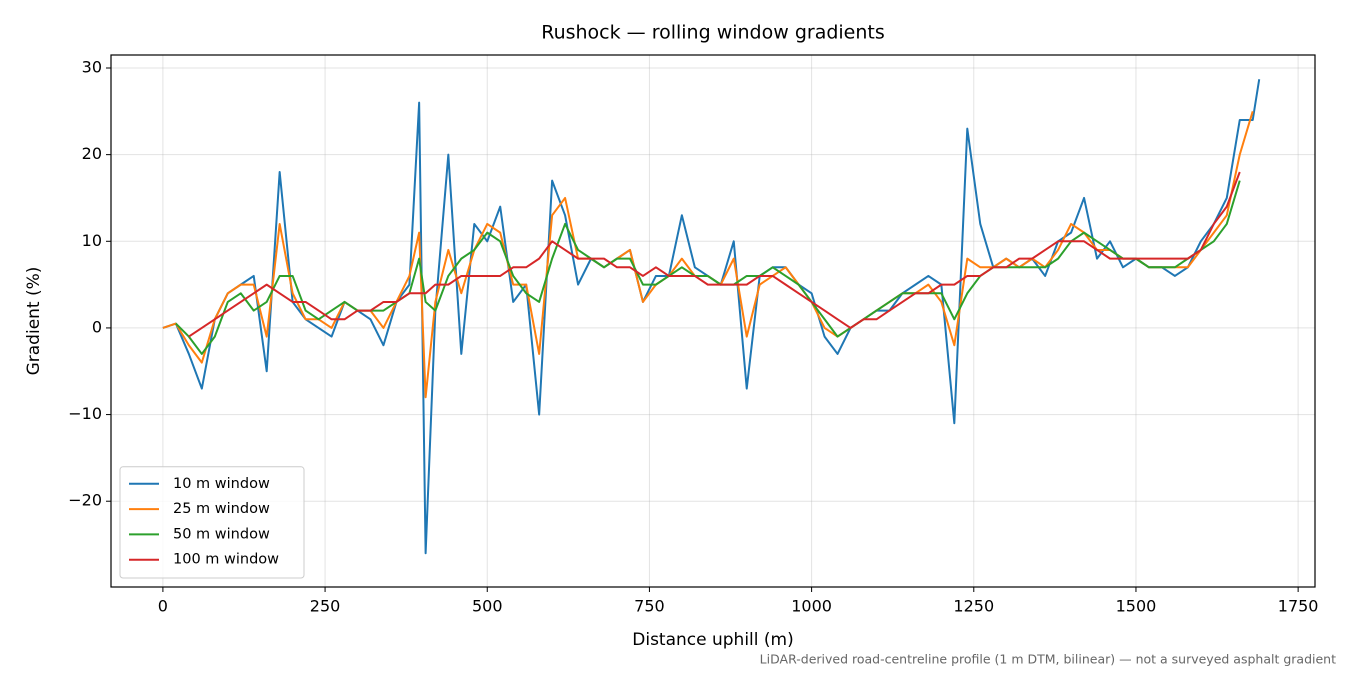 The width and height of the screenshot is (1350, 675). I want to click on chart-title: Rushock — rolling window gradients, so click(713, 33).